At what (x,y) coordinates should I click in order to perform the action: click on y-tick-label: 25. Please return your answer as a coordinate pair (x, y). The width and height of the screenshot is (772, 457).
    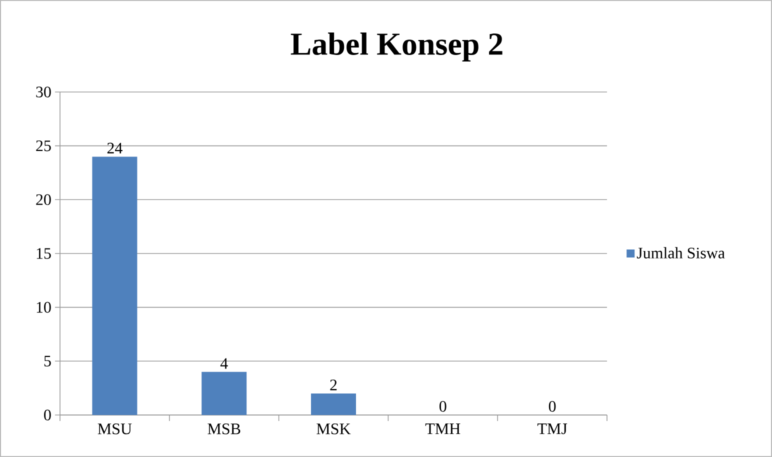
    Looking at the image, I should click on (43, 146).